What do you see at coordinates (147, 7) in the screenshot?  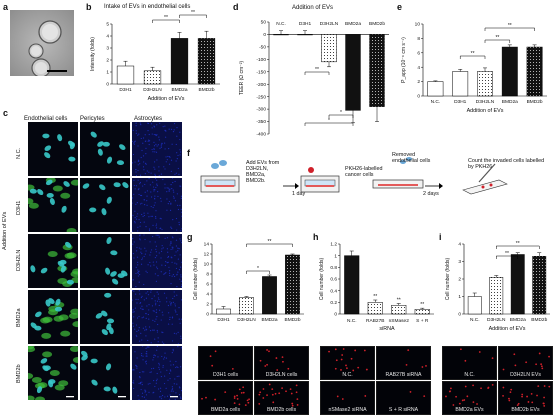 I see `panel-b-title: Intake of EVs in endothelial cells` at bounding box center [147, 7].